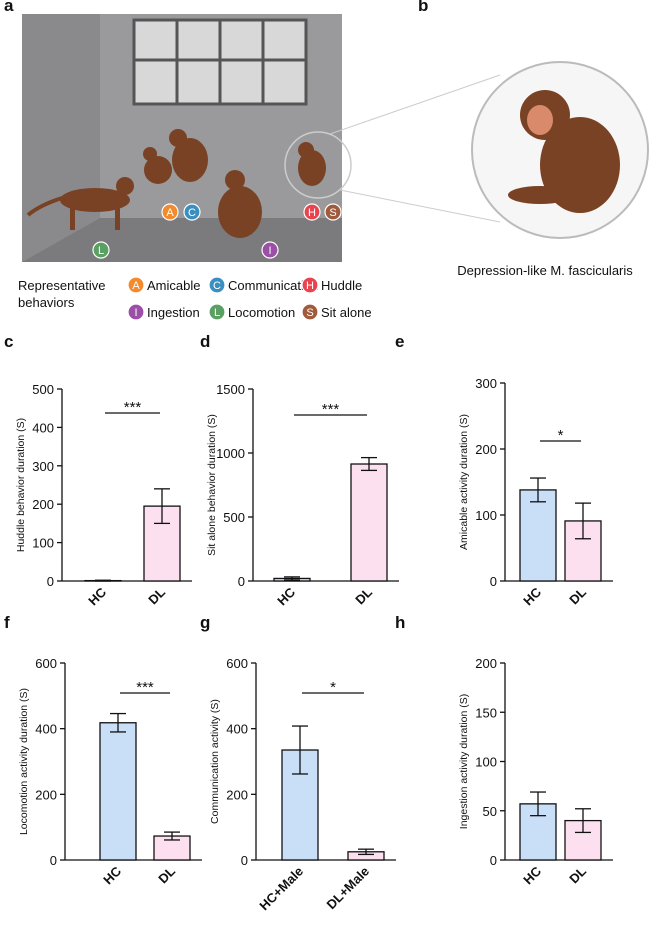 The height and width of the screenshot is (925, 658). I want to click on panel-letter: f, so click(7, 622).